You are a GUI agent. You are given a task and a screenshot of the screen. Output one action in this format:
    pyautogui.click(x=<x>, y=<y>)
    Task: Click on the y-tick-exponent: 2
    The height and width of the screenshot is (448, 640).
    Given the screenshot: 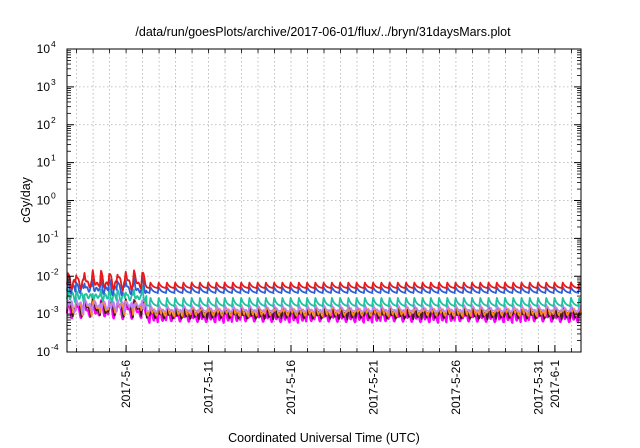 What is the action you would take?
    pyautogui.click(x=53, y=120)
    